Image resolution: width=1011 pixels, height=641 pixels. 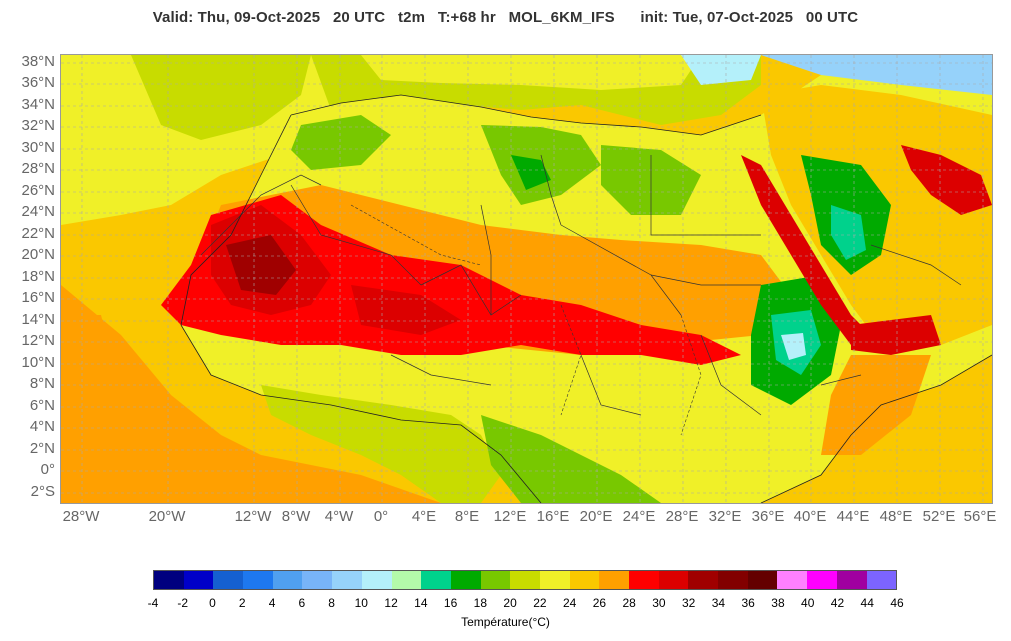 I want to click on ethiopia-coolest, so click(x=793, y=346).